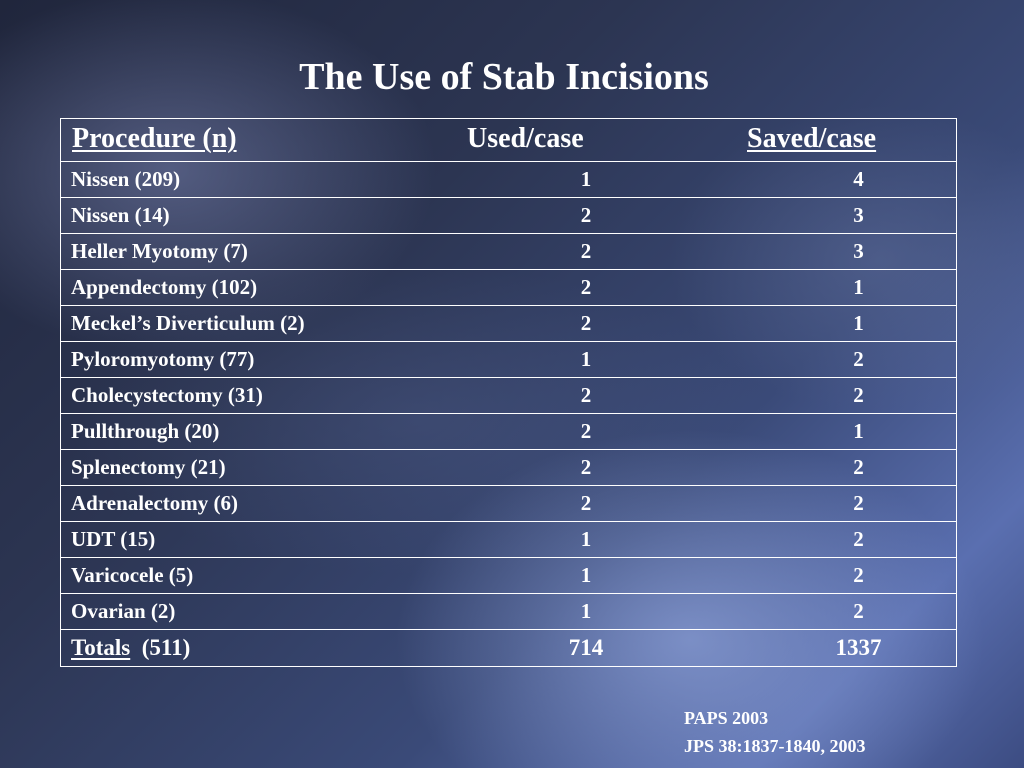  I want to click on procedure-cell: Pyloromyotomy (77), so click(260, 359).